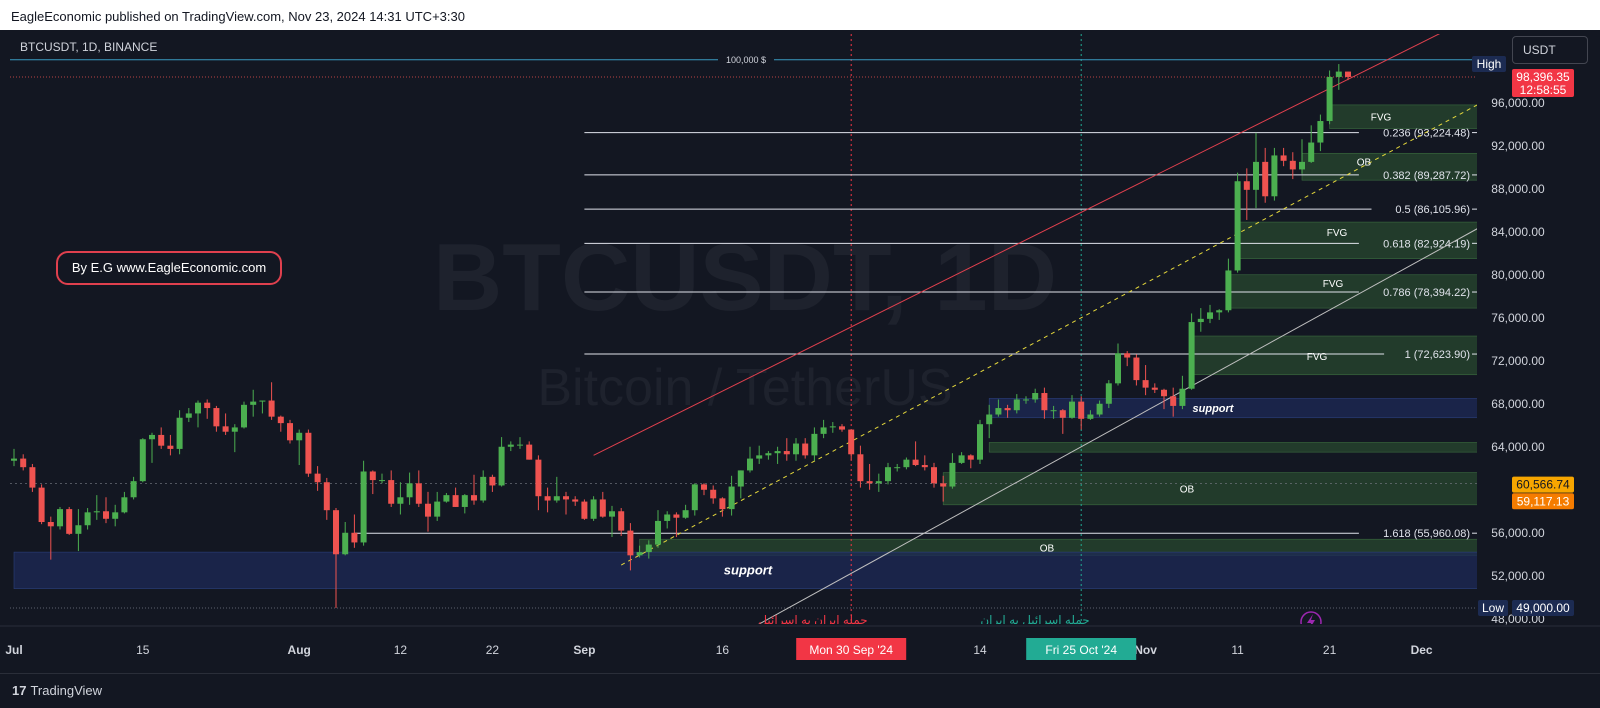 Image resolution: width=1600 pixels, height=708 pixels. What do you see at coordinates (1518, 404) in the screenshot?
I see `y-tick-68000: 68,000.00` at bounding box center [1518, 404].